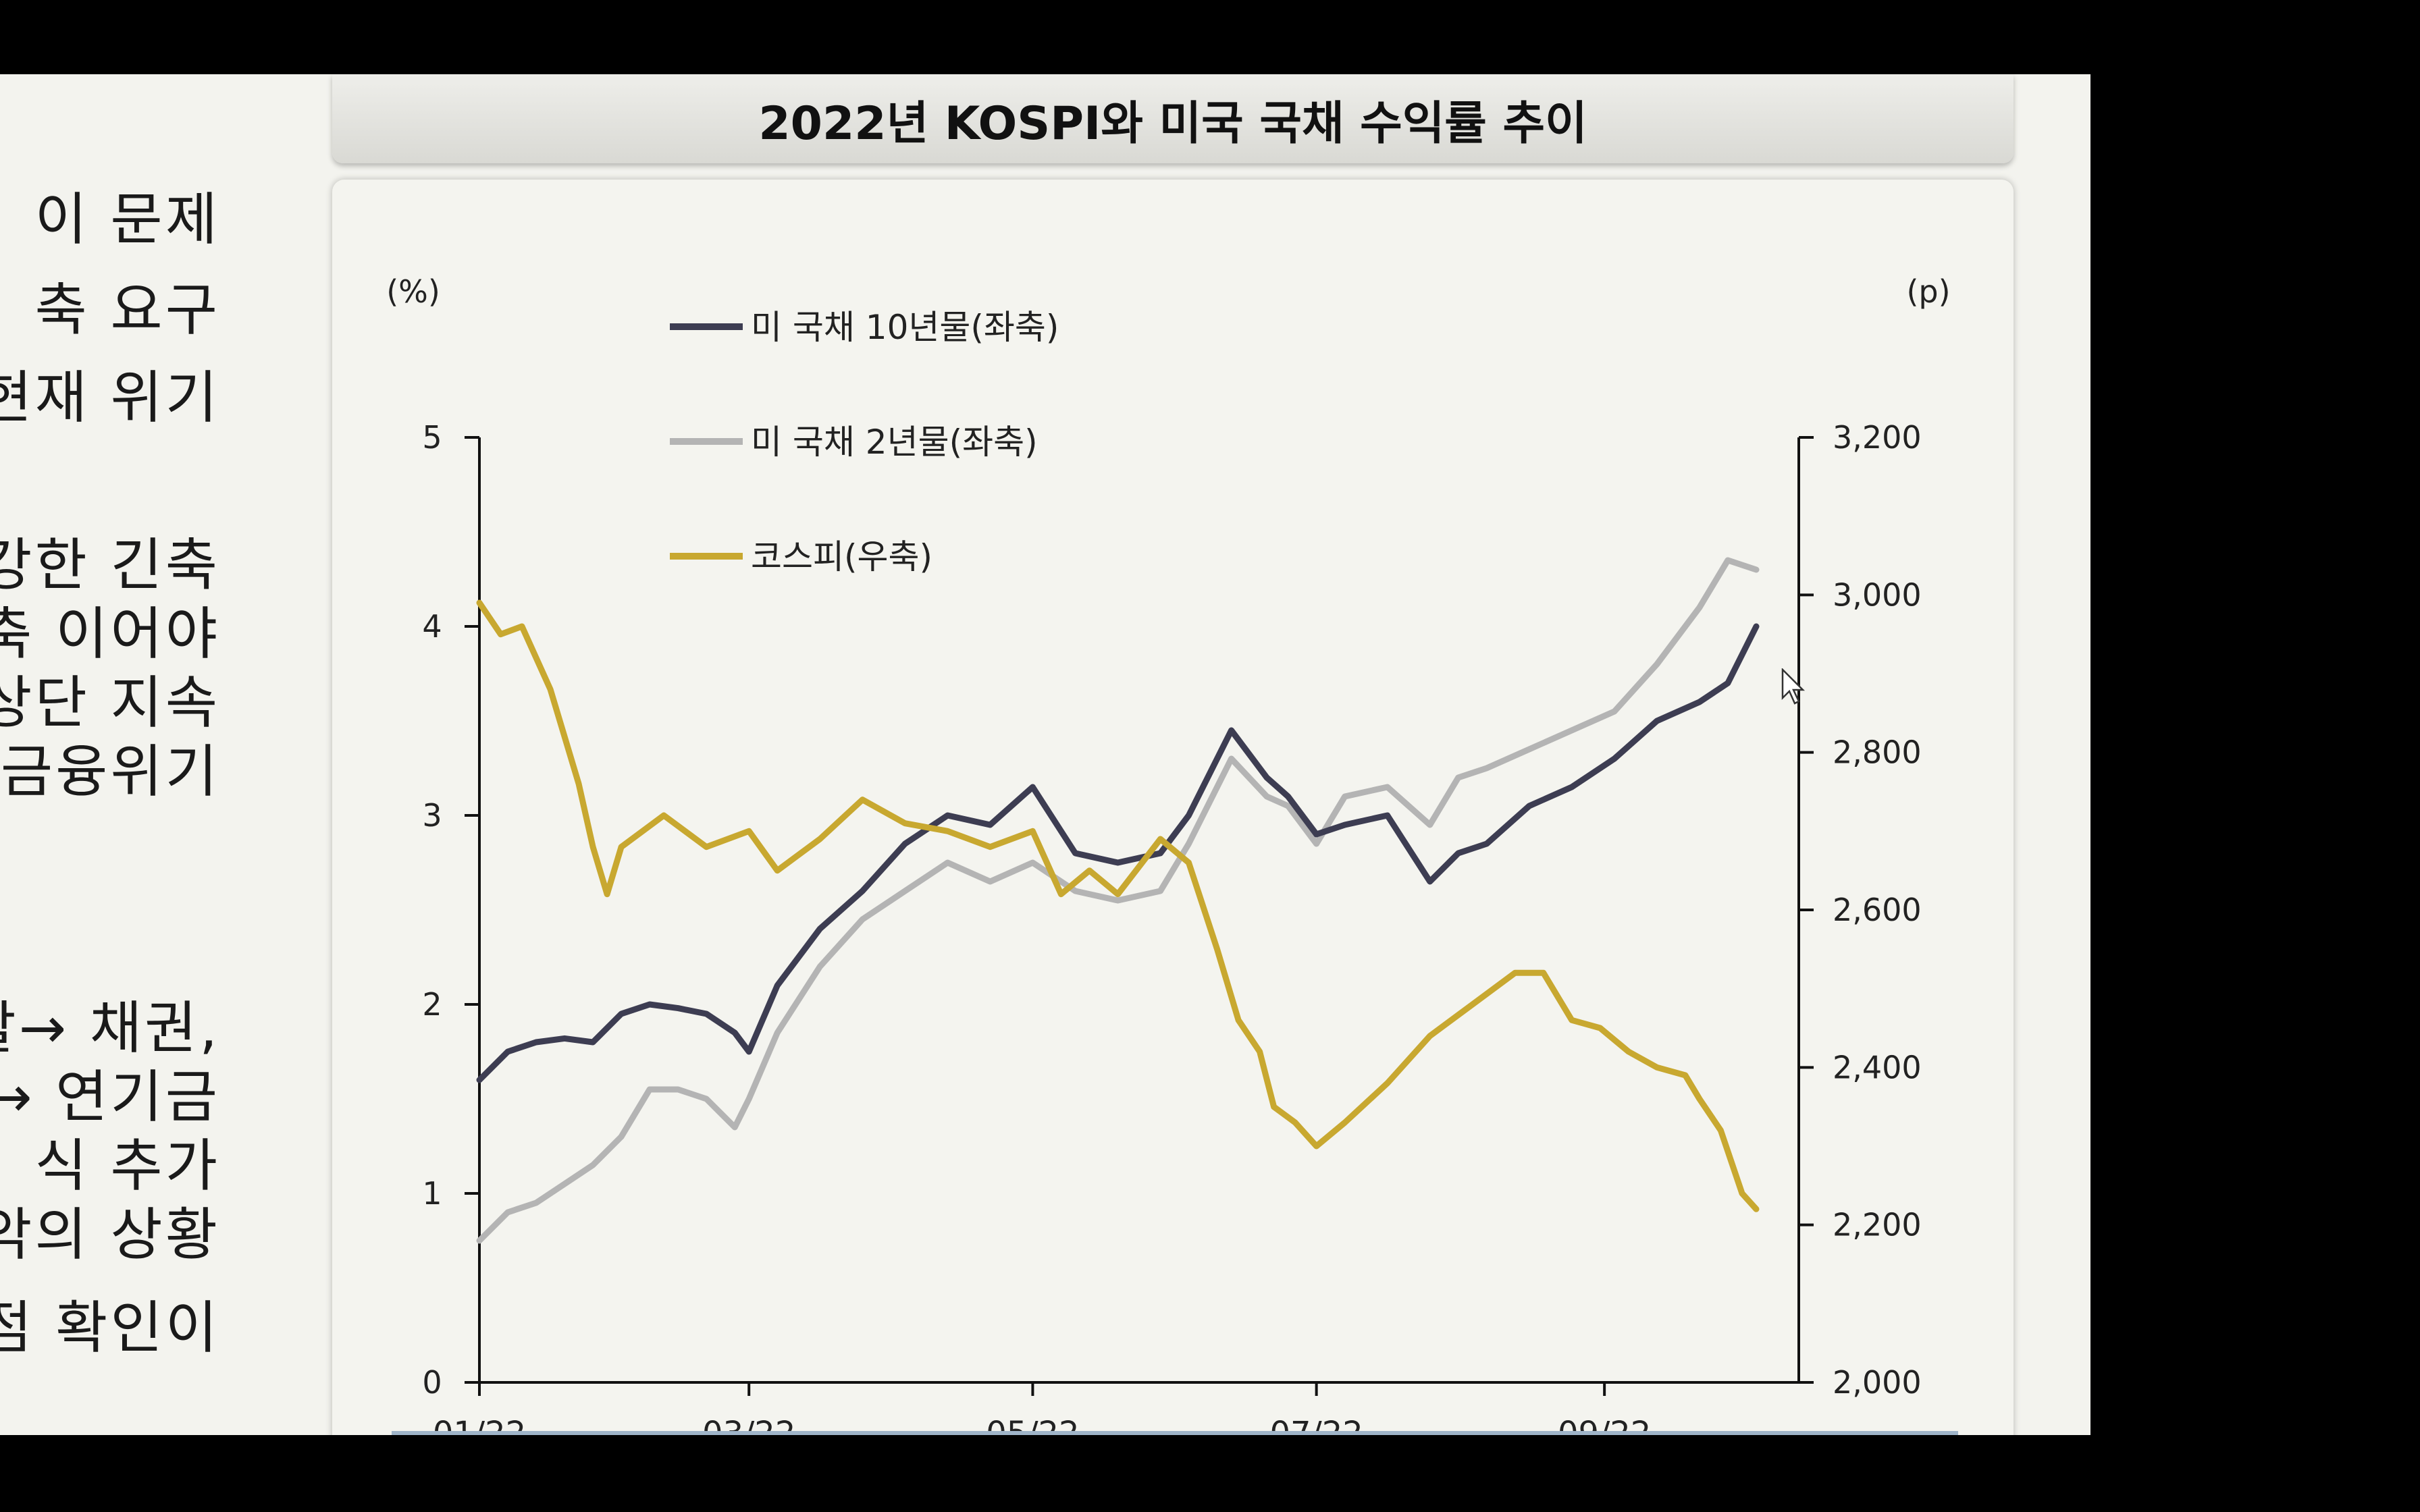 This screenshot has width=2420, height=1512. Describe the element at coordinates (110, 634) in the screenshot. I see `left-text-line: 축 이어야` at that location.